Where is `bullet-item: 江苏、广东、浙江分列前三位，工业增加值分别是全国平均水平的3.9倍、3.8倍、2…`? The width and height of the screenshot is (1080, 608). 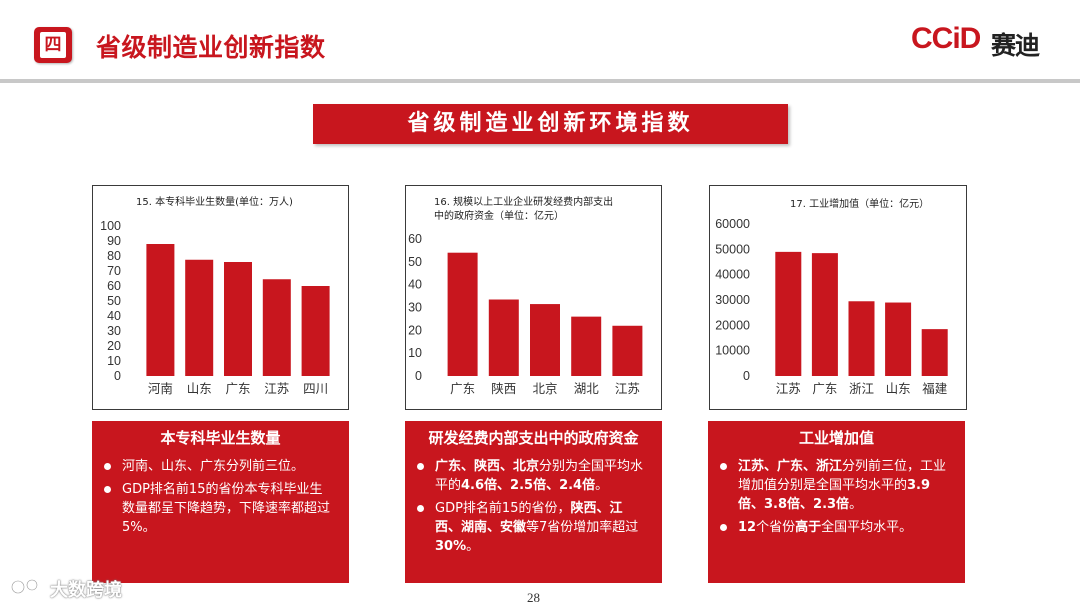
bullet-item: 江苏、广东、浙江分列前三位，工业增加值分别是全国平均水平的3.9倍、3.8倍、2… is located at coordinates (835, 485).